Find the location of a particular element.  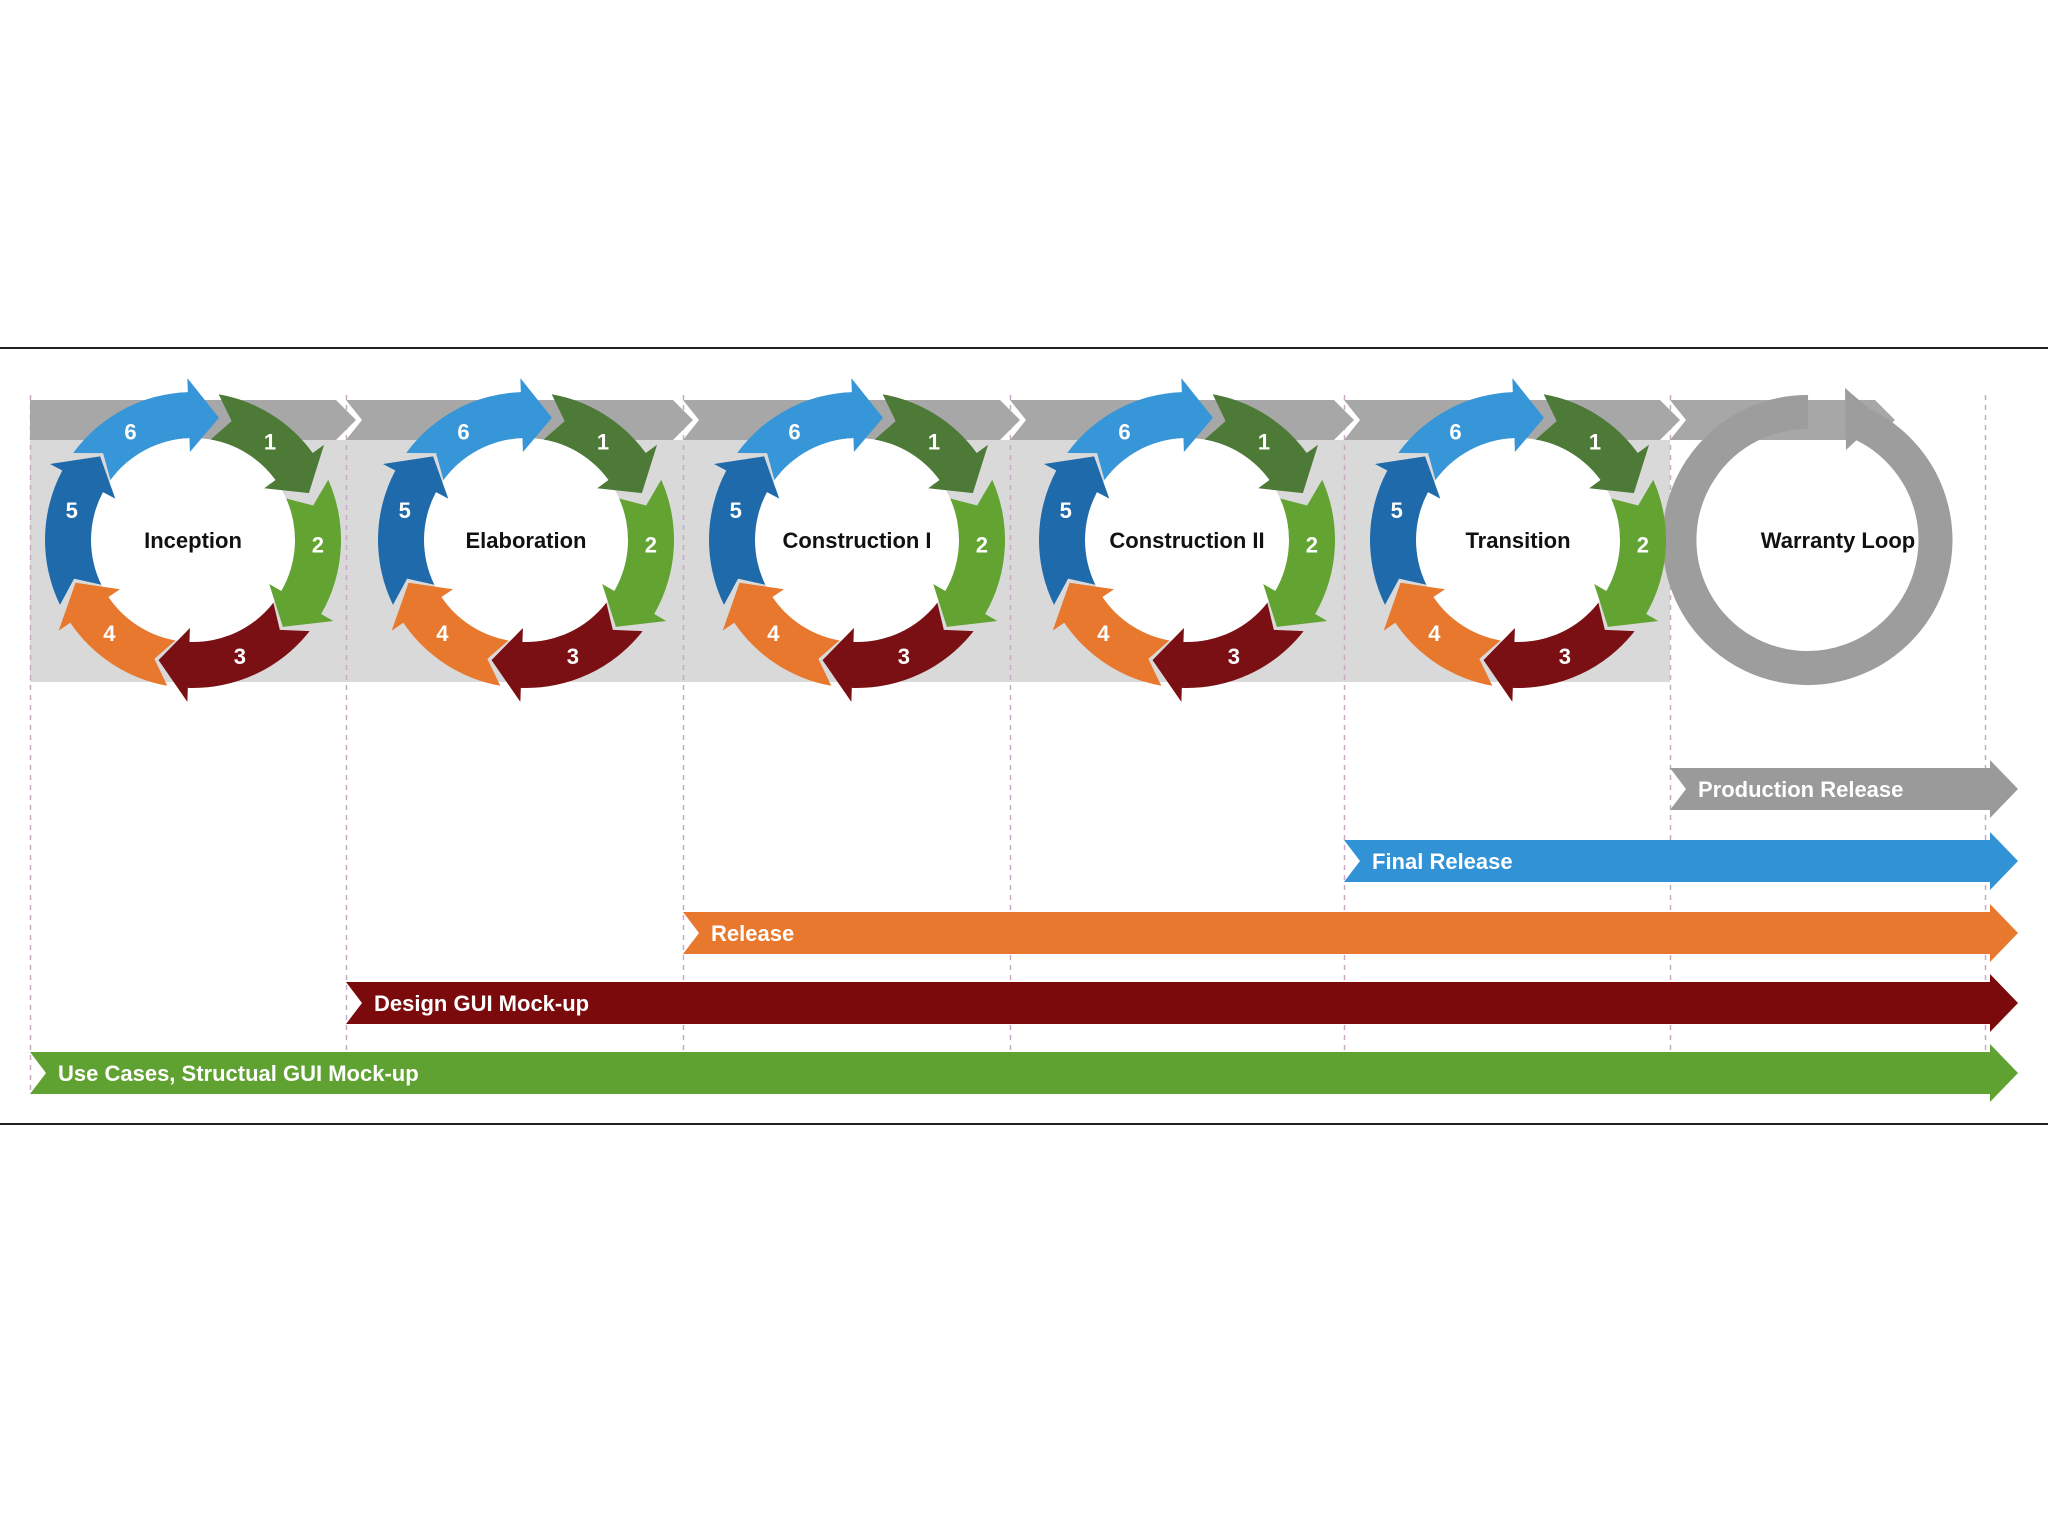

iteration-cycle: 1 2 3 4 5 6 Construction I is located at coordinates (856, 540).